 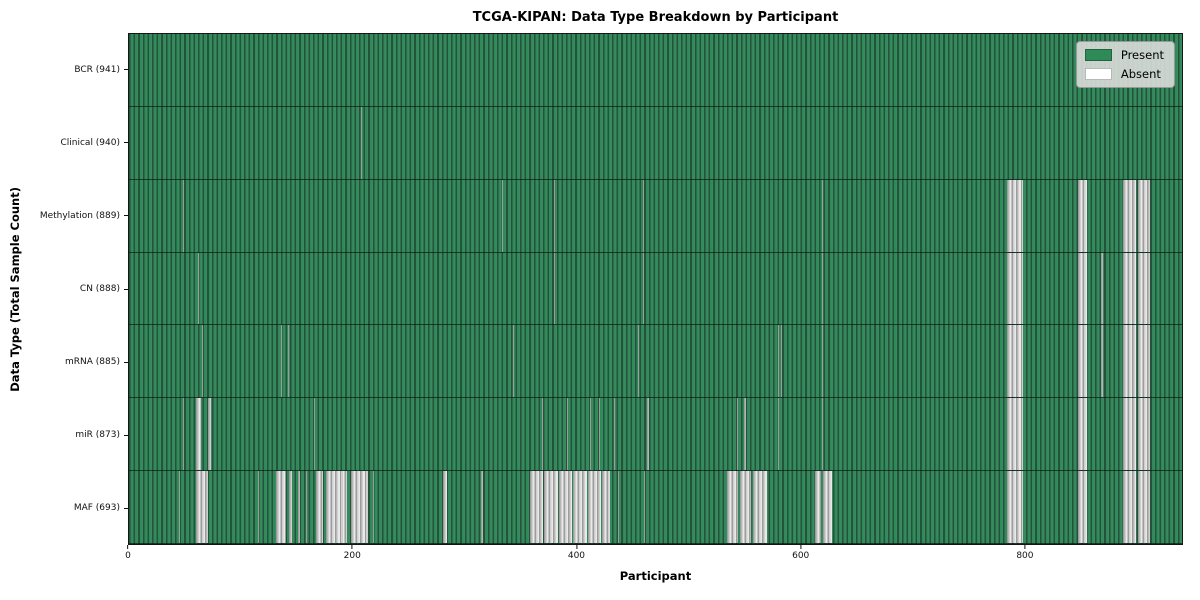 What do you see at coordinates (655, 70) in the screenshot?
I see `heatmap-row-bcr` at bounding box center [655, 70].